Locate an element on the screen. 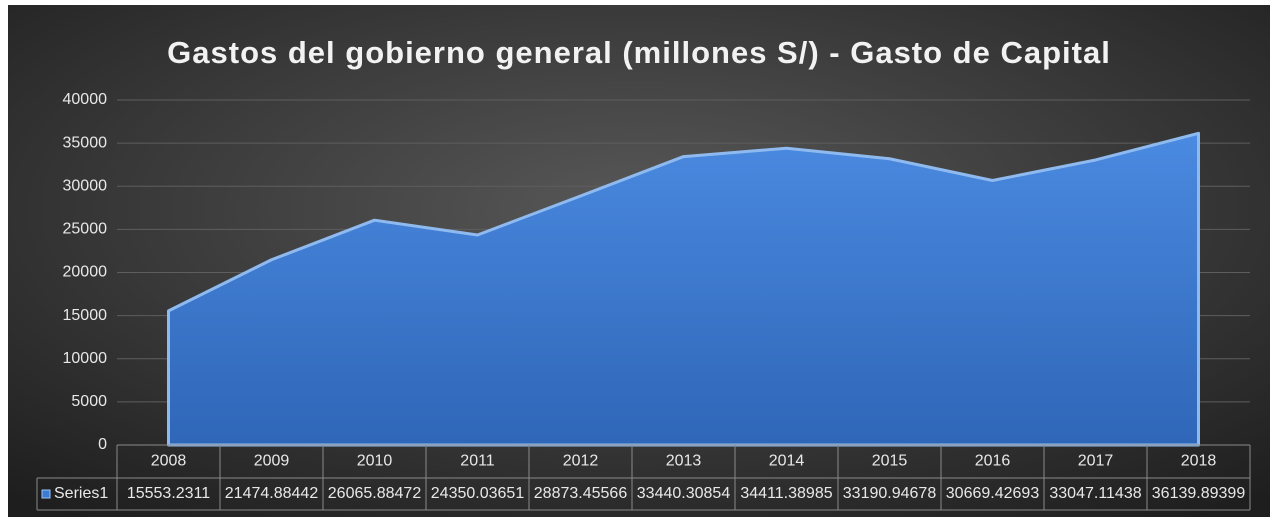  x-tick-label: 2012 is located at coordinates (581, 461).